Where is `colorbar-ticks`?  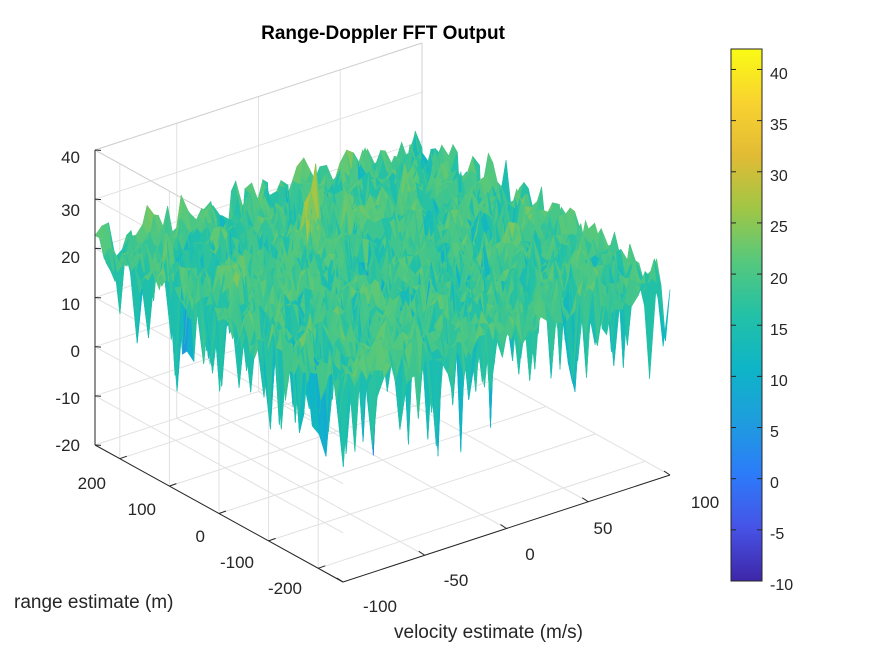
colorbar-ticks is located at coordinates (746, 325).